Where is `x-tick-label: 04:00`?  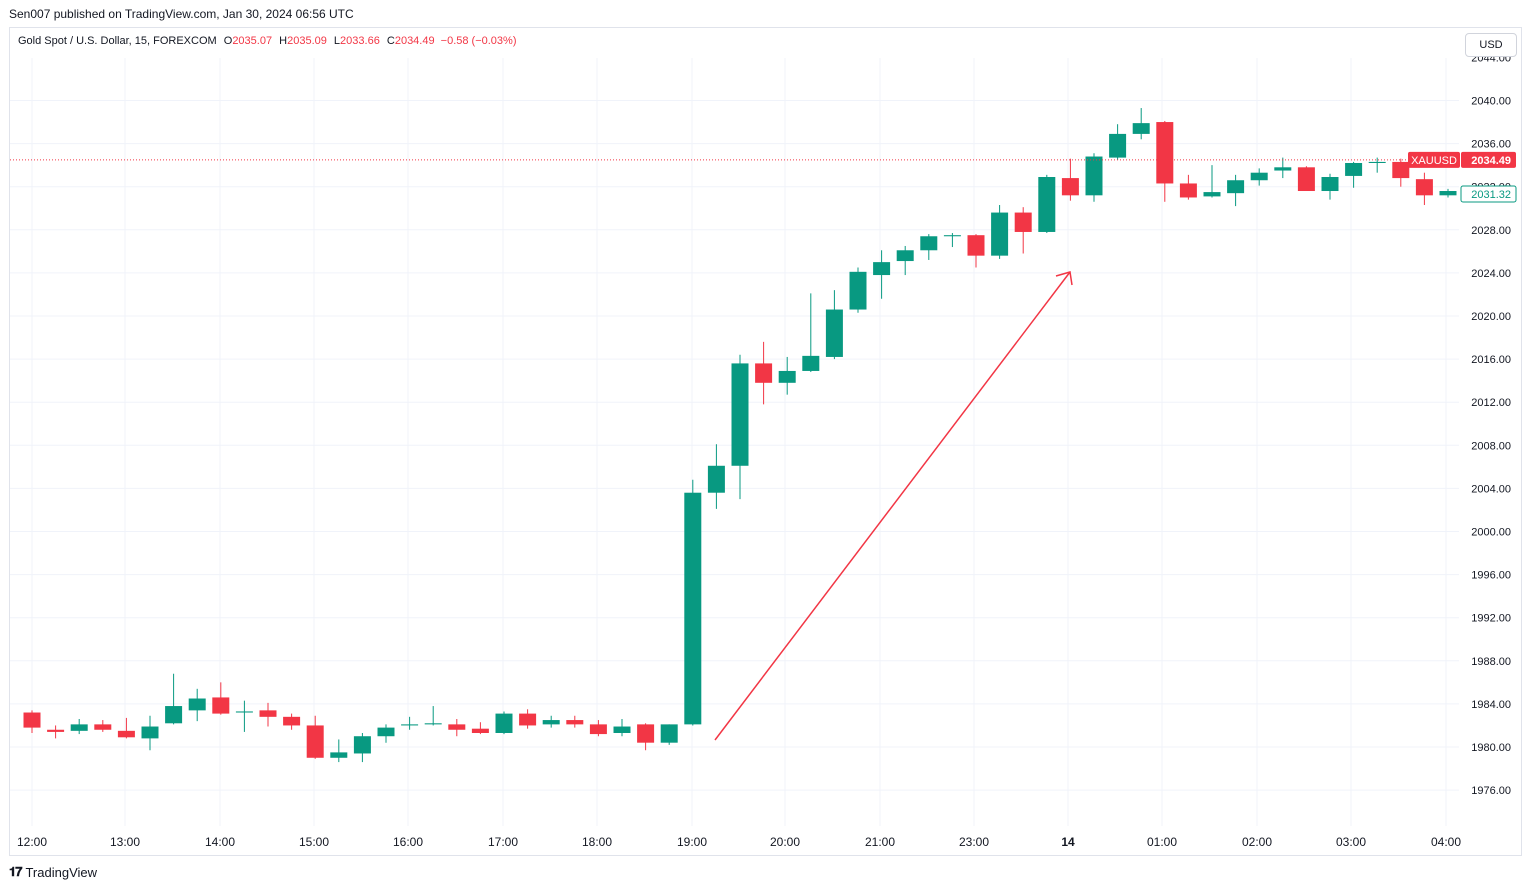 x-tick-label: 04:00 is located at coordinates (1446, 842).